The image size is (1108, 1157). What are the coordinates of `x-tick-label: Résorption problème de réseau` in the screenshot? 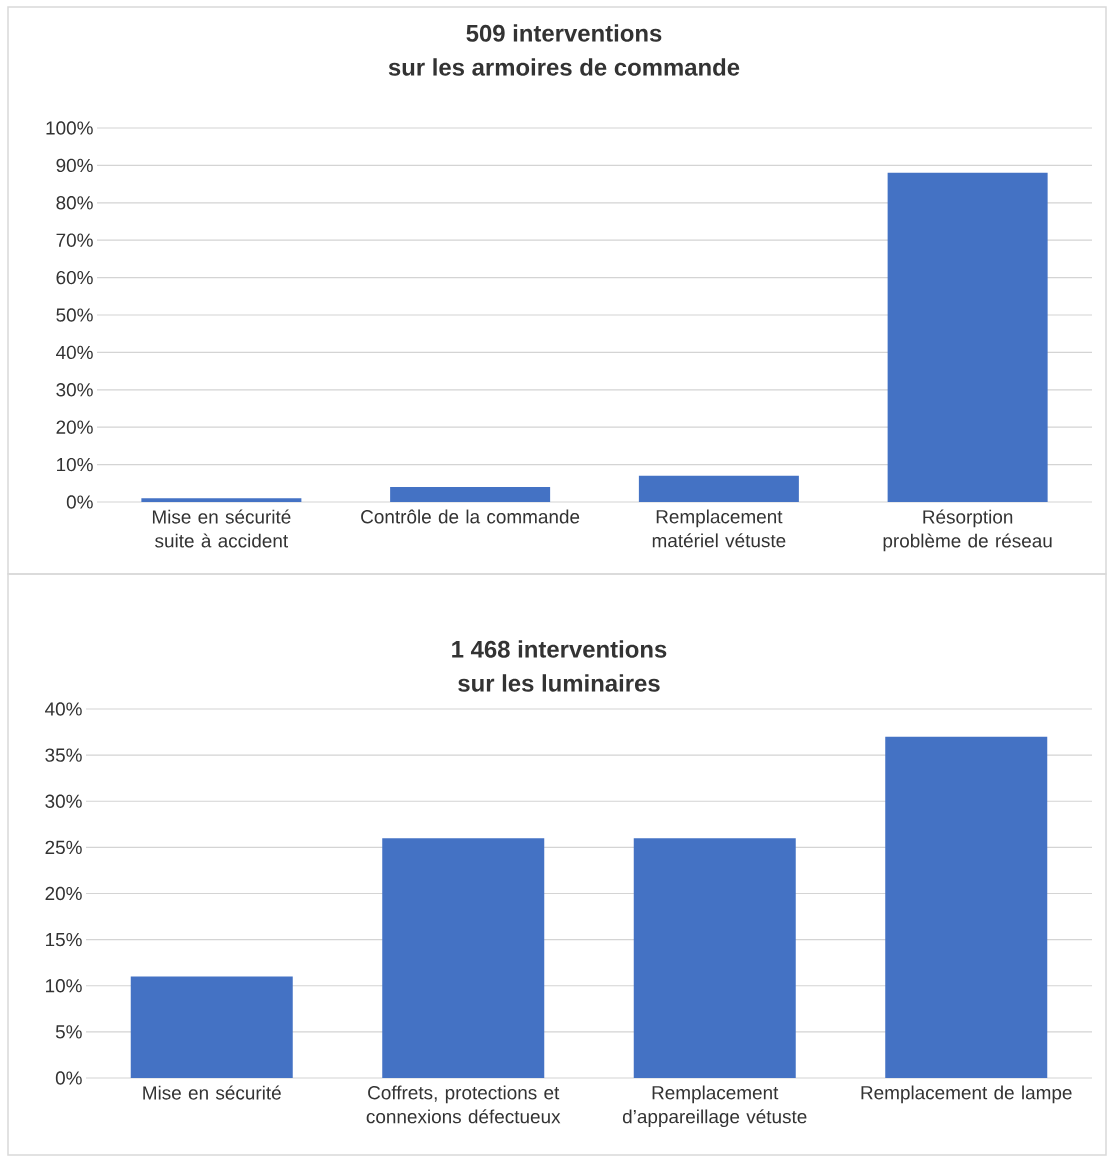 It's located at (967, 530).